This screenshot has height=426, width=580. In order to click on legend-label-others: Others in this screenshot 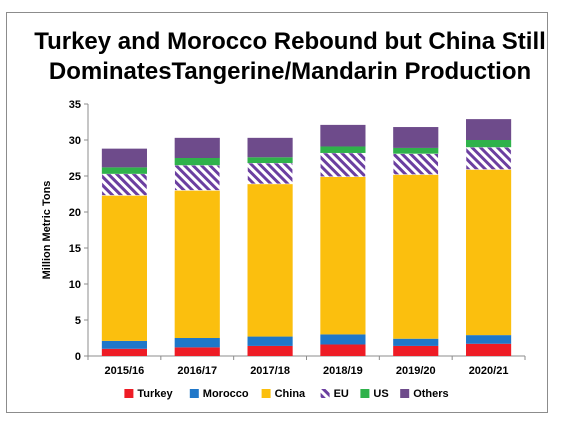, I will do `click(430, 394)`.